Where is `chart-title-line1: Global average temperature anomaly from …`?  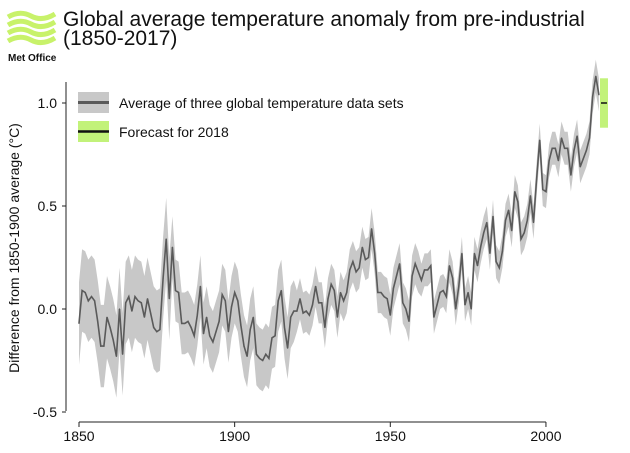
chart-title-line1: Global average temperature anomaly from … is located at coordinates (324, 19).